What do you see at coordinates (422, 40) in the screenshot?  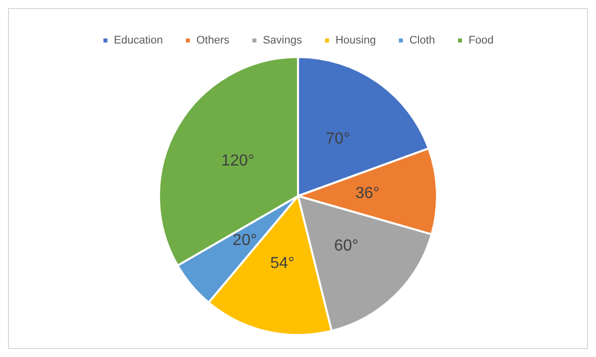 I see `legend-label: Cloth` at bounding box center [422, 40].